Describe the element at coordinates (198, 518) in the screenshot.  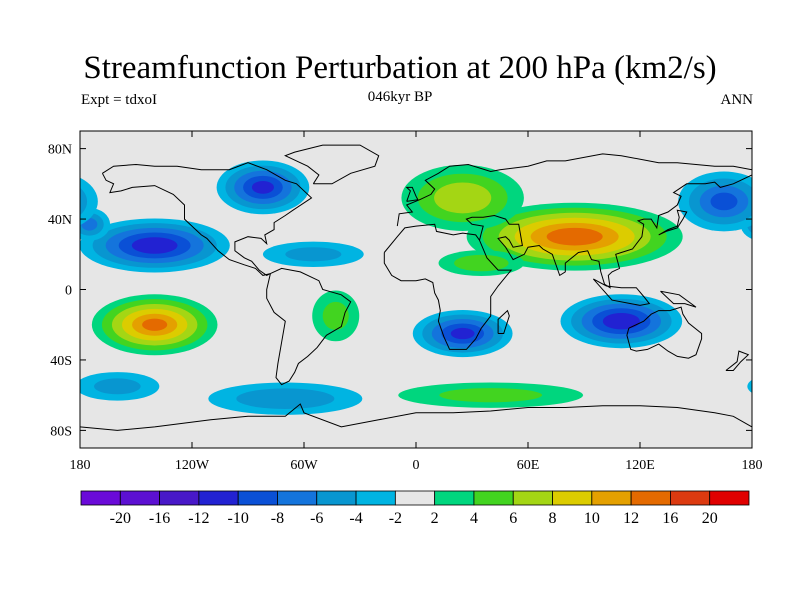
I see `colorbar-label: -12` at that location.